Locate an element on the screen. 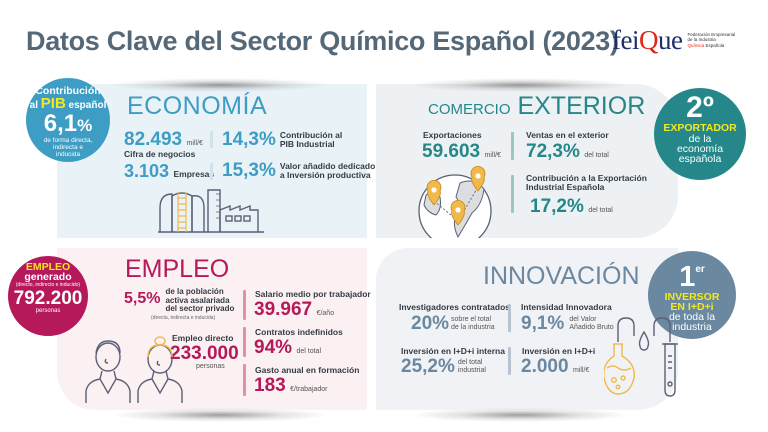 The height and width of the screenshot is (432, 768). contrib-exp-l2: Industrial Española is located at coordinates (565, 187).